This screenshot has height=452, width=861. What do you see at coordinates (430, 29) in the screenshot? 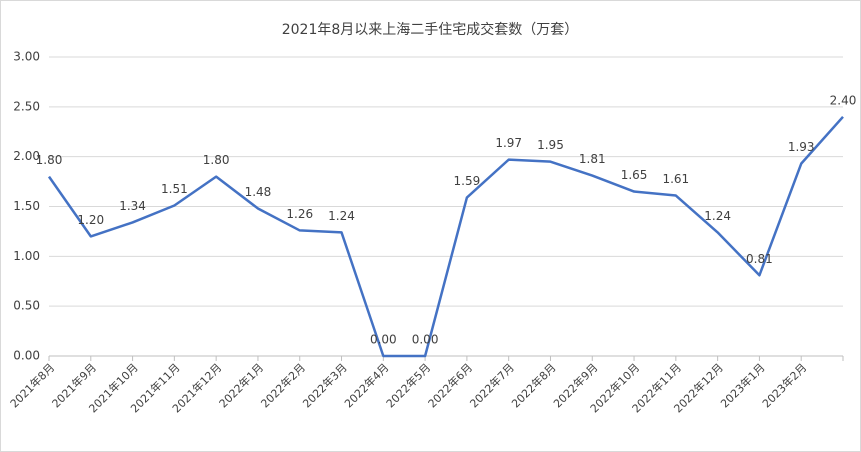
I see `chart-title: 2021年8月以来上海二手住宅成交套数（万套）` at bounding box center [430, 29].